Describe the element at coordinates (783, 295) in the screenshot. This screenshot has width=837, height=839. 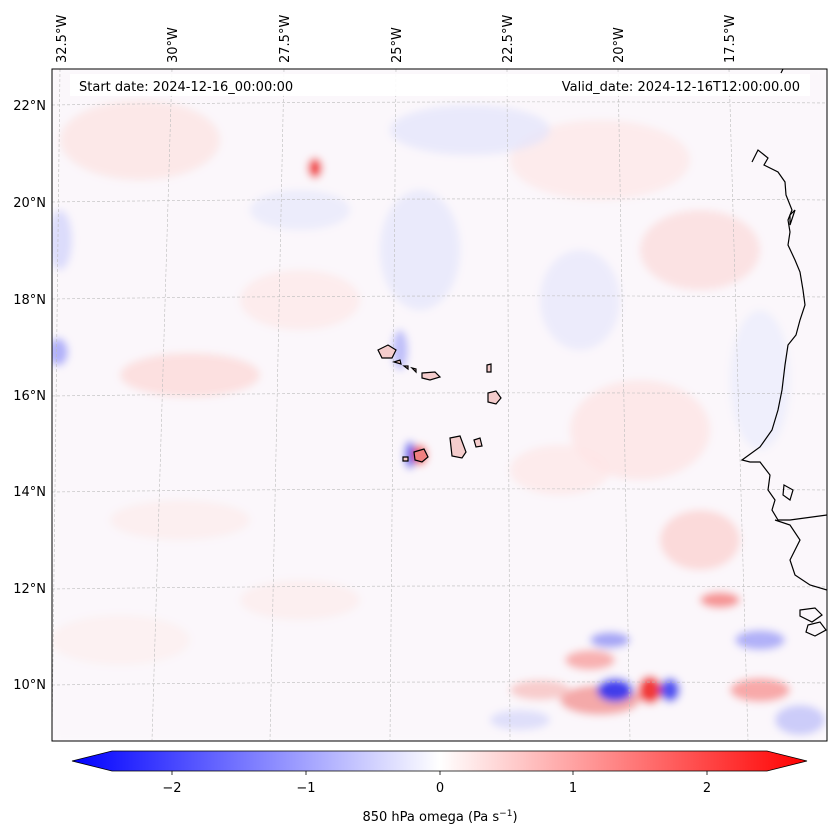
I see `african-coastline` at that location.